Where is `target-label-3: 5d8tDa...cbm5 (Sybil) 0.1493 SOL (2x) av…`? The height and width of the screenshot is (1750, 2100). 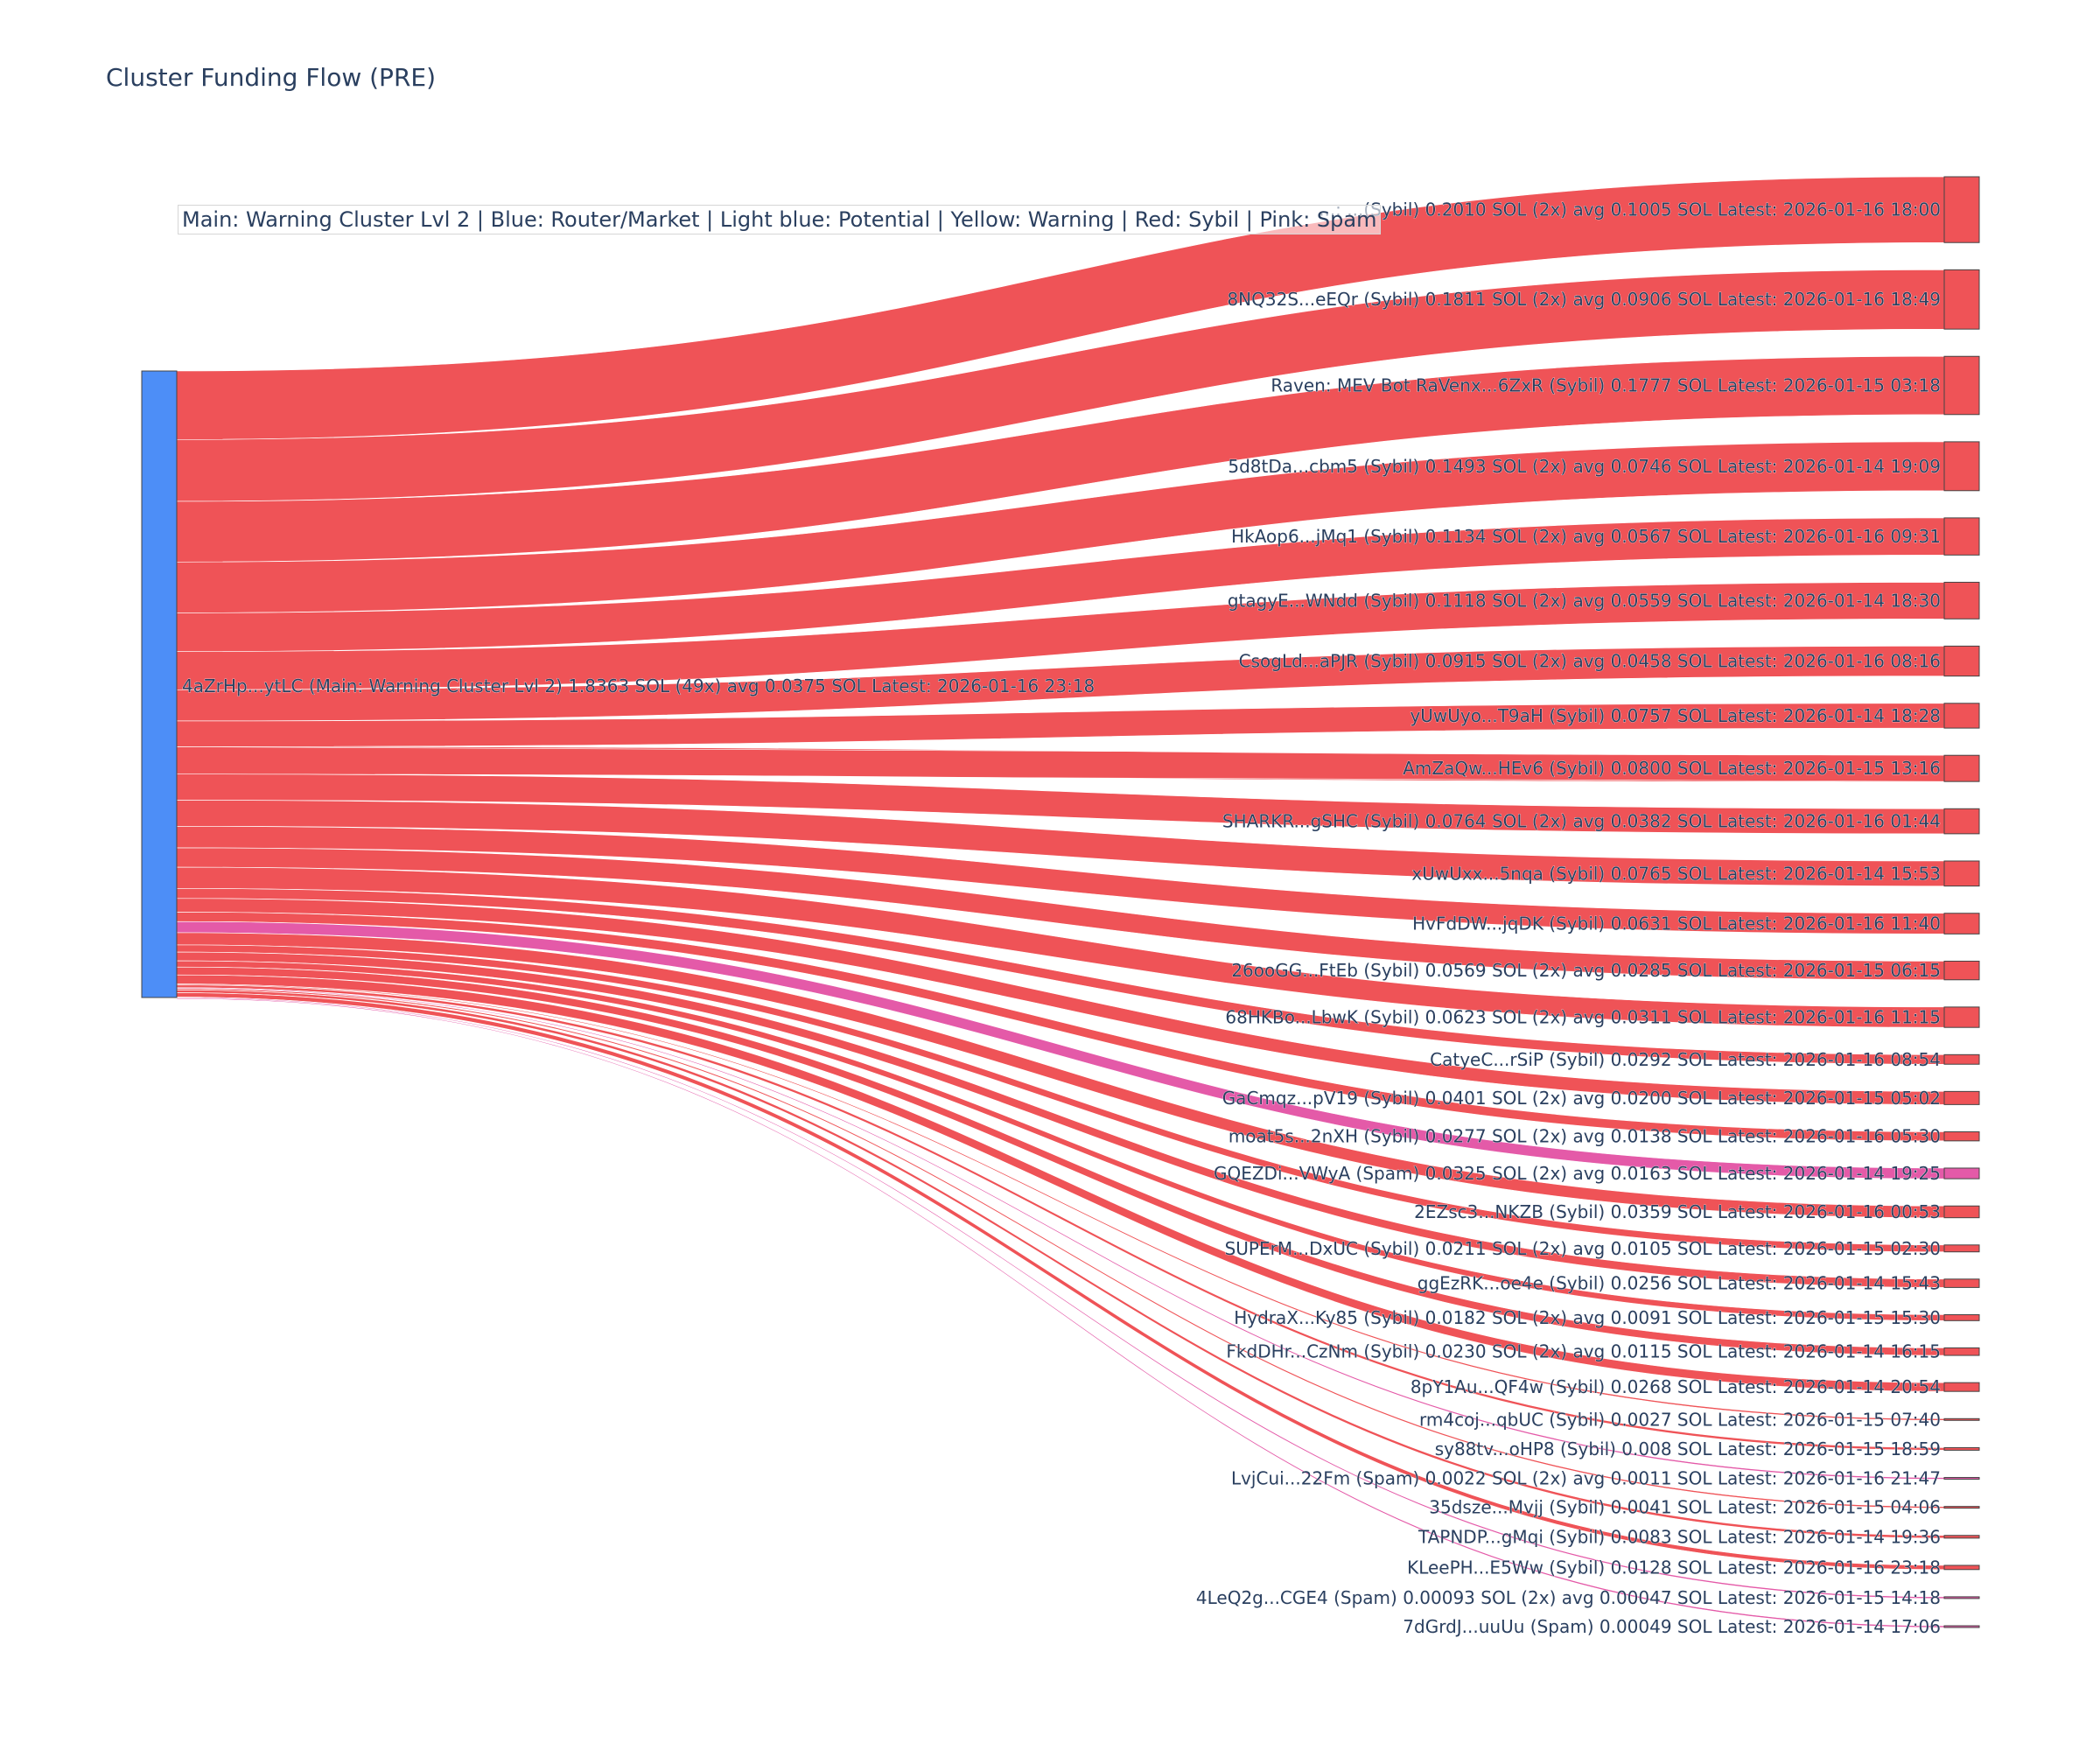 target-label-3: 5d8tDa...cbm5 (Sybil) 0.1493 SOL (2x) av… is located at coordinates (1584, 466).